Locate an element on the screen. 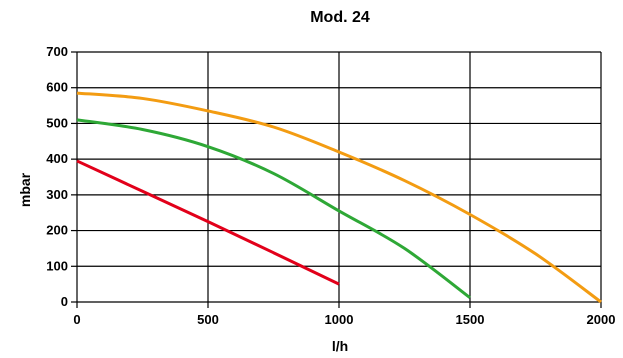 Image resolution: width=623 pixels, height=358 pixels. x-tick-label: 500 is located at coordinates (208, 319).